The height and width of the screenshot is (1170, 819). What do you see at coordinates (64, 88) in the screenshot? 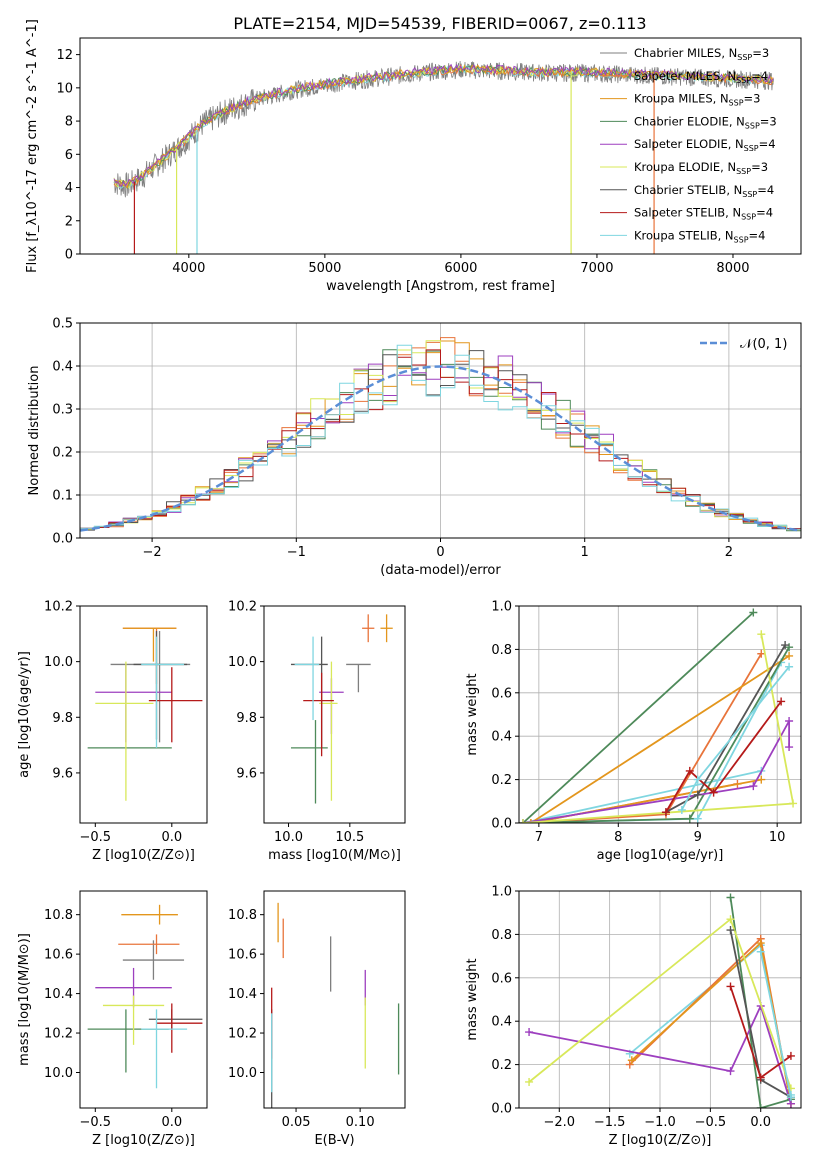
I see `y-tick-label: 10` at bounding box center [64, 88].